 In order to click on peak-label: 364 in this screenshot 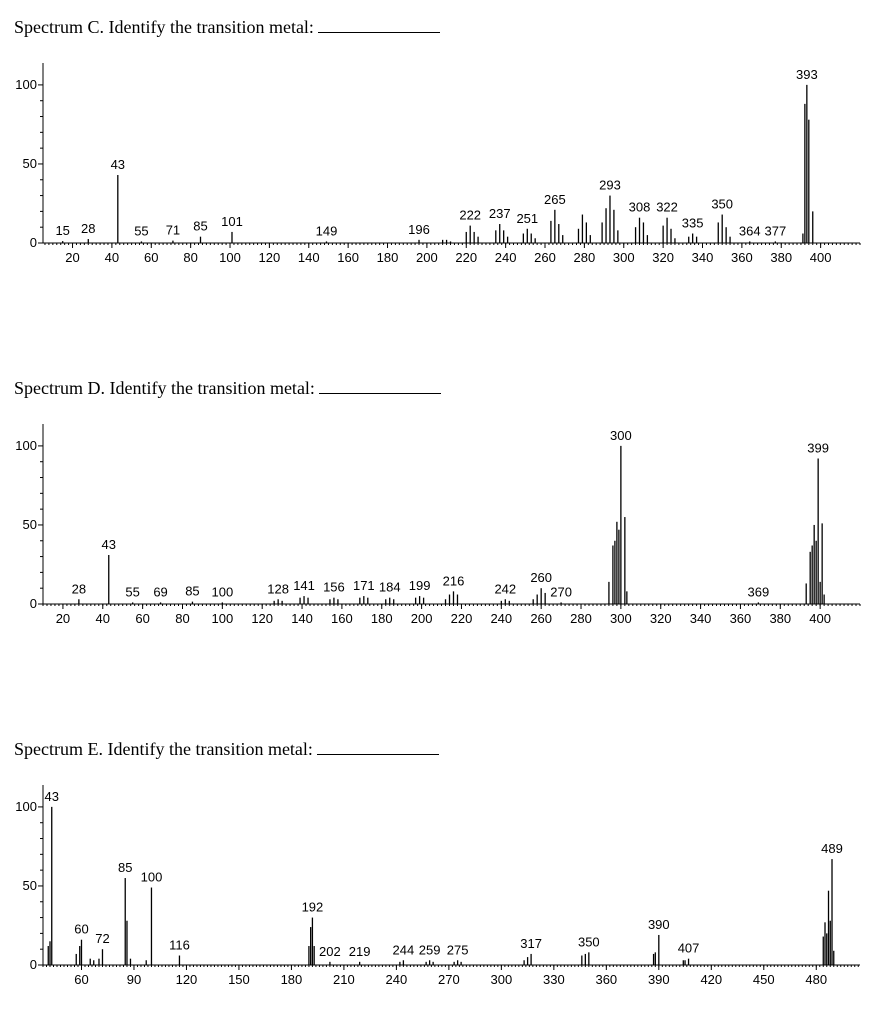, I will do `click(750, 230)`.